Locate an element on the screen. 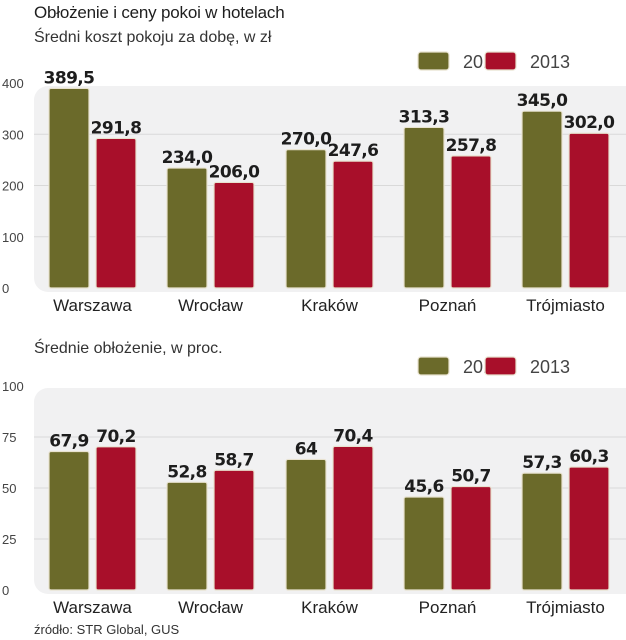  y-tick-label: 75 is located at coordinates (9, 437).